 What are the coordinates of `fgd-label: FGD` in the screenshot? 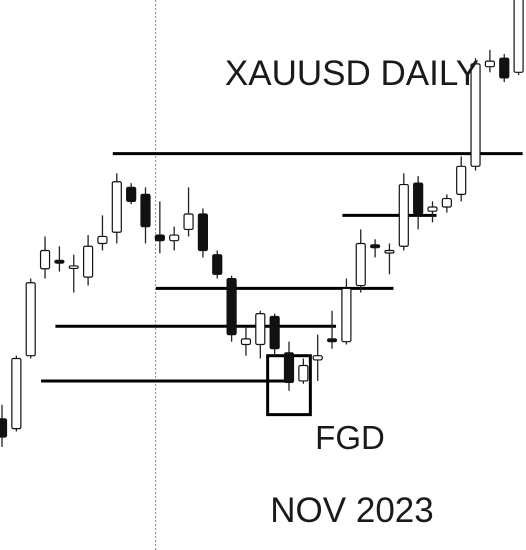 It's located at (350, 437).